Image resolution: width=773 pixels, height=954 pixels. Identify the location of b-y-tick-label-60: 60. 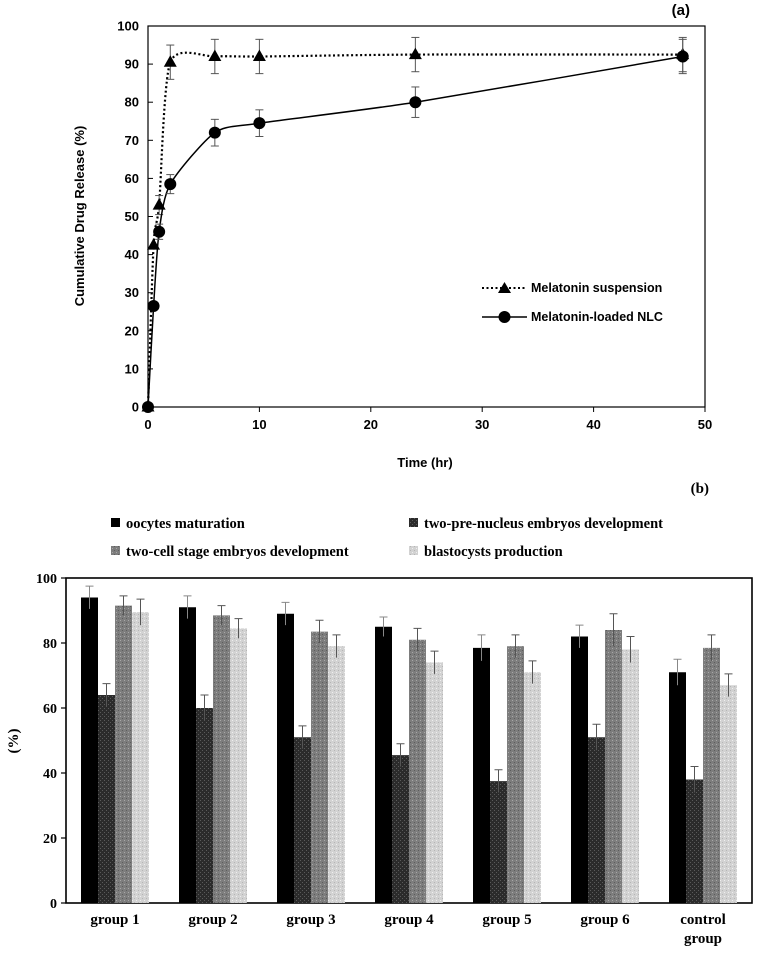
(50, 709).